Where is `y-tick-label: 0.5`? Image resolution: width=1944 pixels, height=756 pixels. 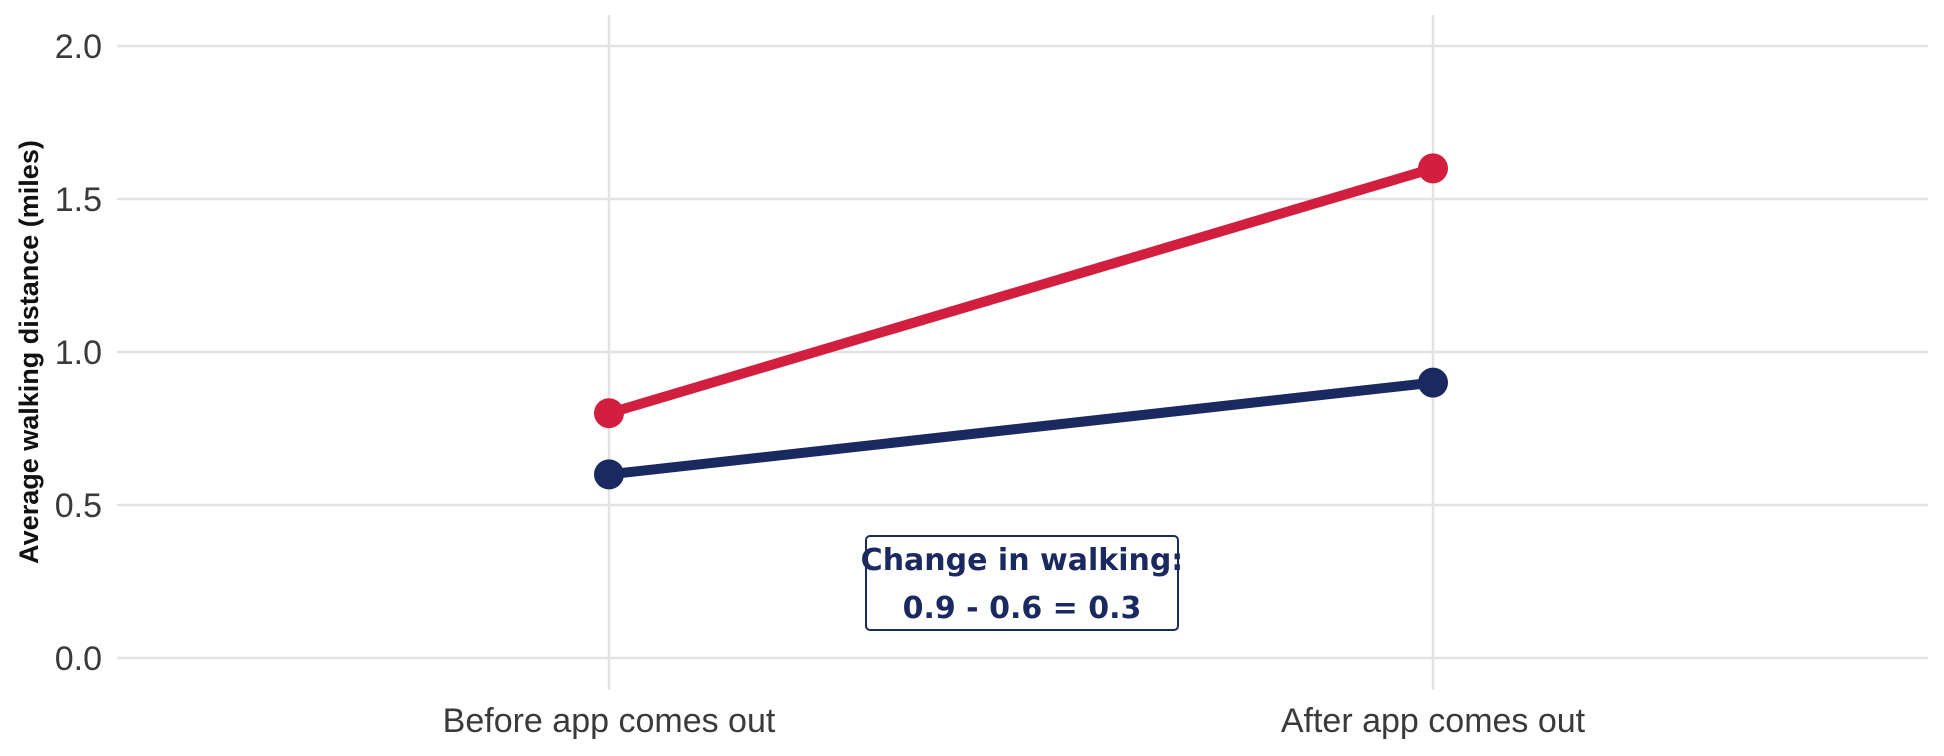 y-tick-label: 0.5 is located at coordinates (78, 506).